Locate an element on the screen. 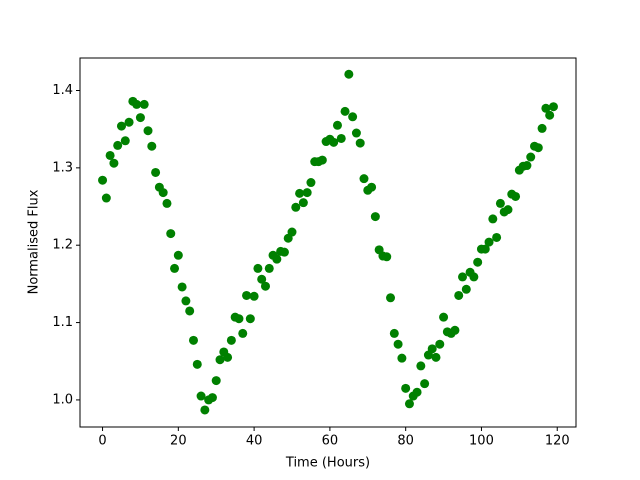 This screenshot has height=480, width=640. x-tick-label: 20 is located at coordinates (178, 441).